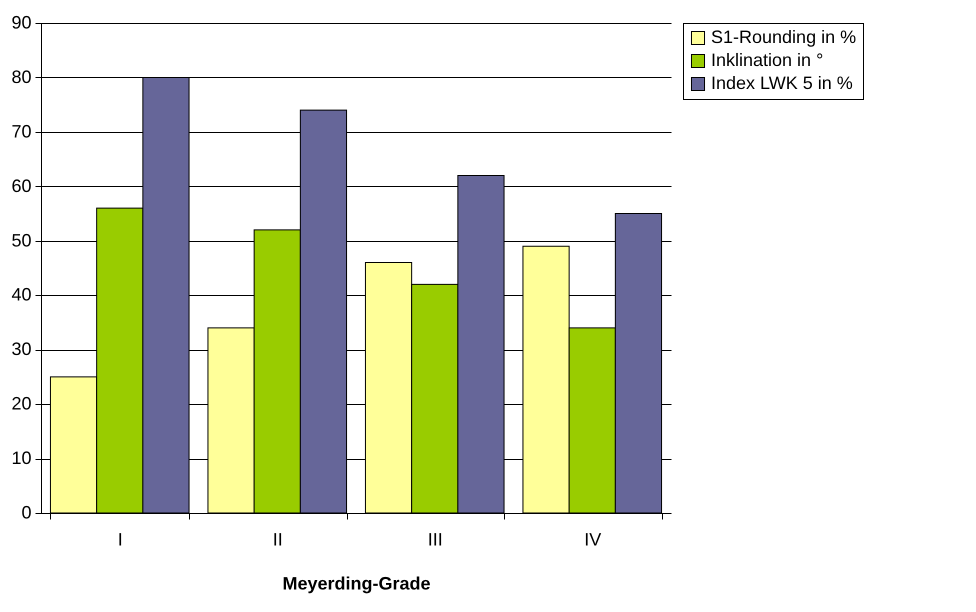 The width and height of the screenshot is (976, 612). I want to click on x-tick-label: I, so click(120, 540).